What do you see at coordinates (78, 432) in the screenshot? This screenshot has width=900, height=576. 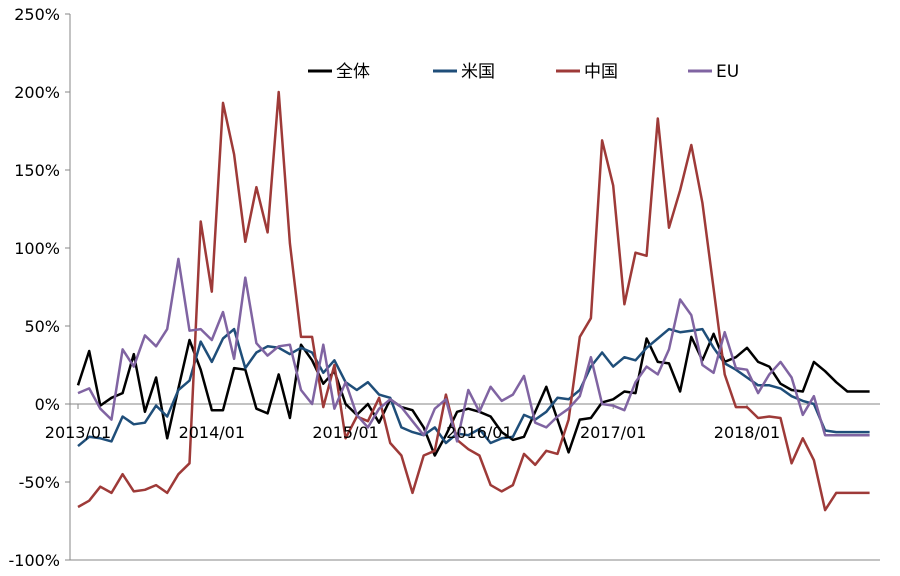 I see `x-tick-label: 2013/01` at bounding box center [78, 432].